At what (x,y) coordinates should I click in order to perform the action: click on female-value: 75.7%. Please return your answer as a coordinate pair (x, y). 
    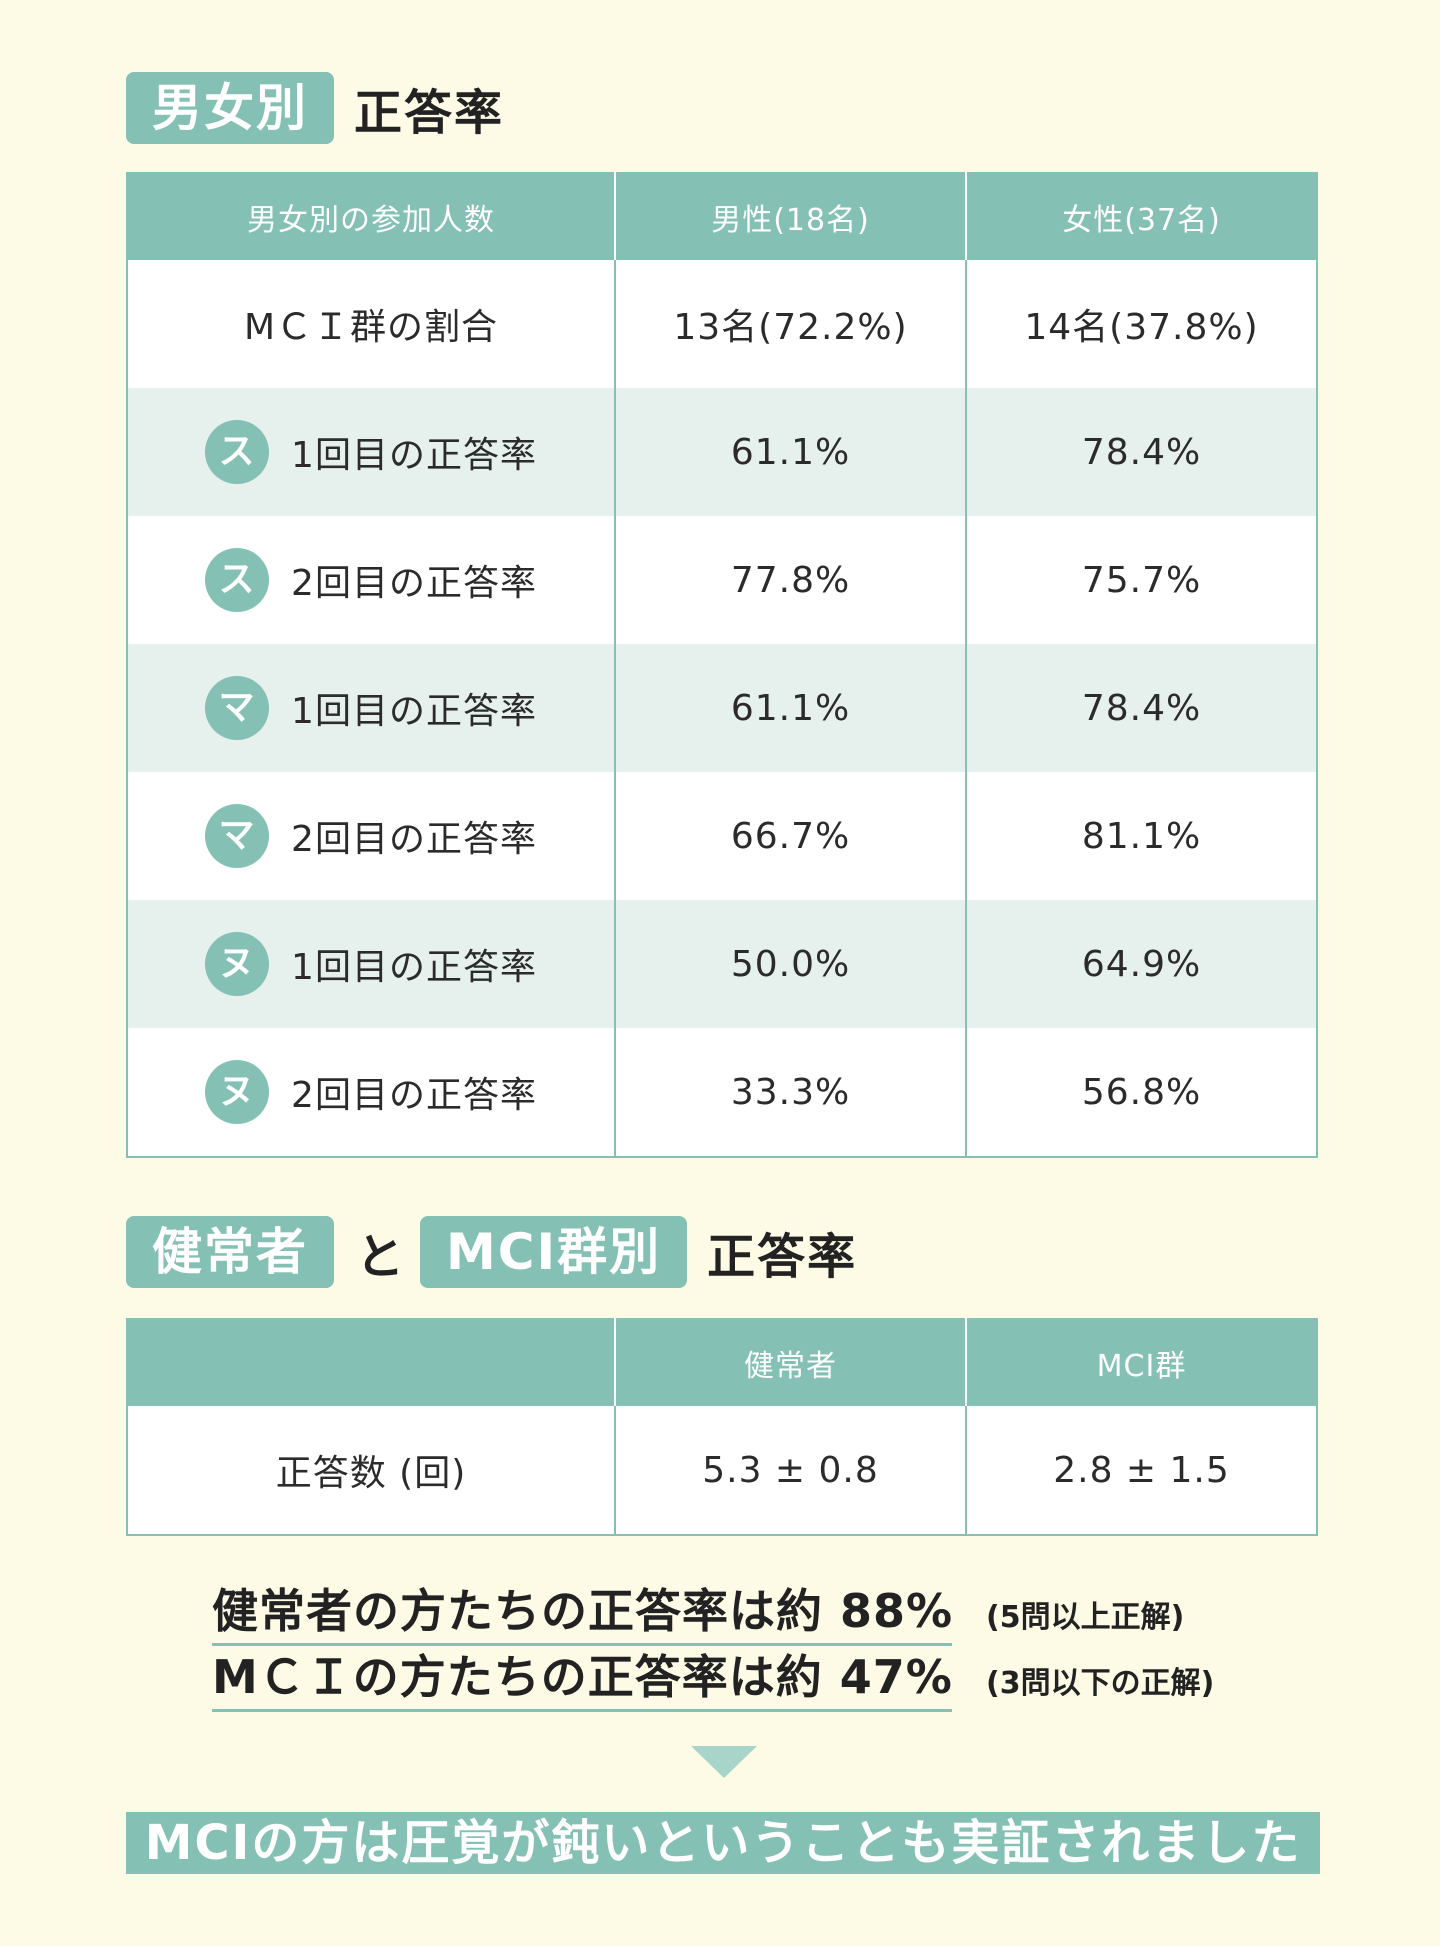
    Looking at the image, I should click on (1141, 580).